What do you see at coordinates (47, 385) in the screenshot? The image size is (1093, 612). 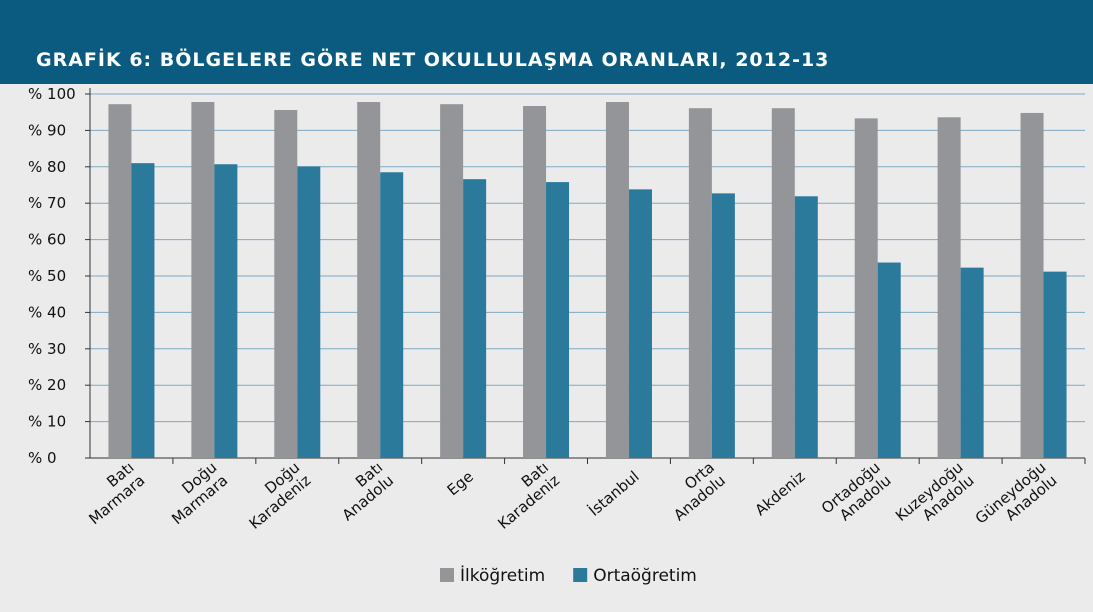 I see `y-tick-label: % 20` at bounding box center [47, 385].